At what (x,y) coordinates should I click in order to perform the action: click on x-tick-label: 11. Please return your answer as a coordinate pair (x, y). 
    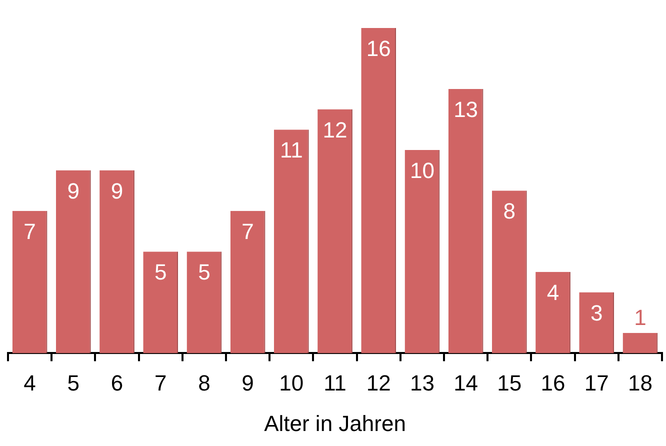
    Looking at the image, I should click on (335, 383).